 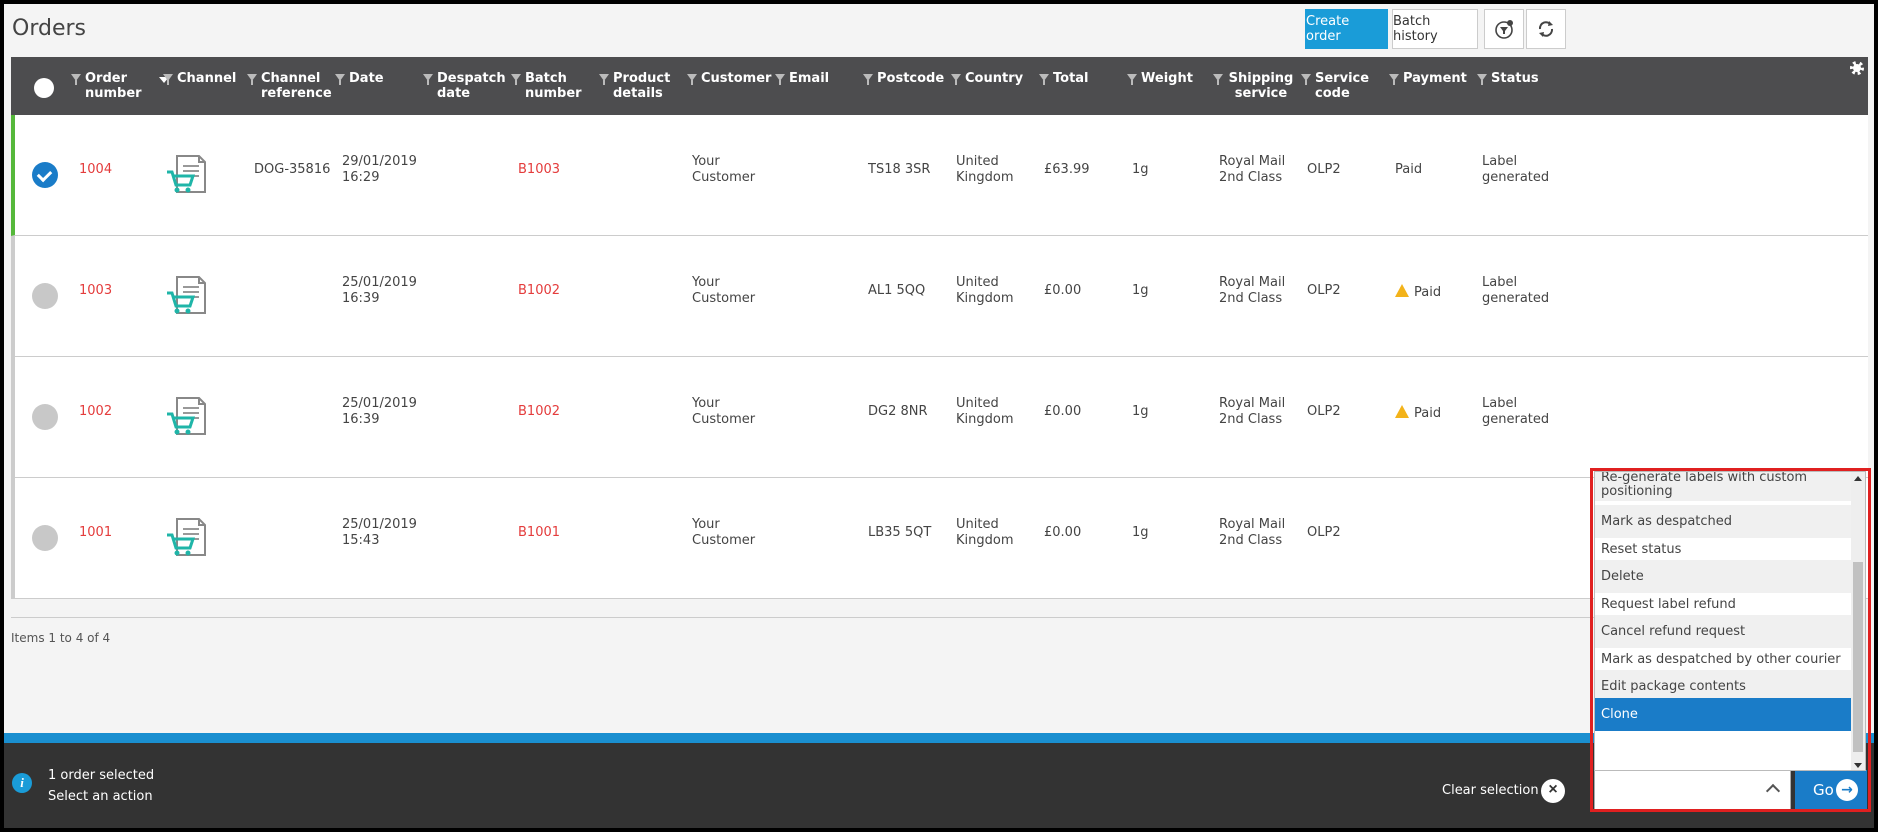 I want to click on chevron-up-icon, so click(x=1773, y=791).